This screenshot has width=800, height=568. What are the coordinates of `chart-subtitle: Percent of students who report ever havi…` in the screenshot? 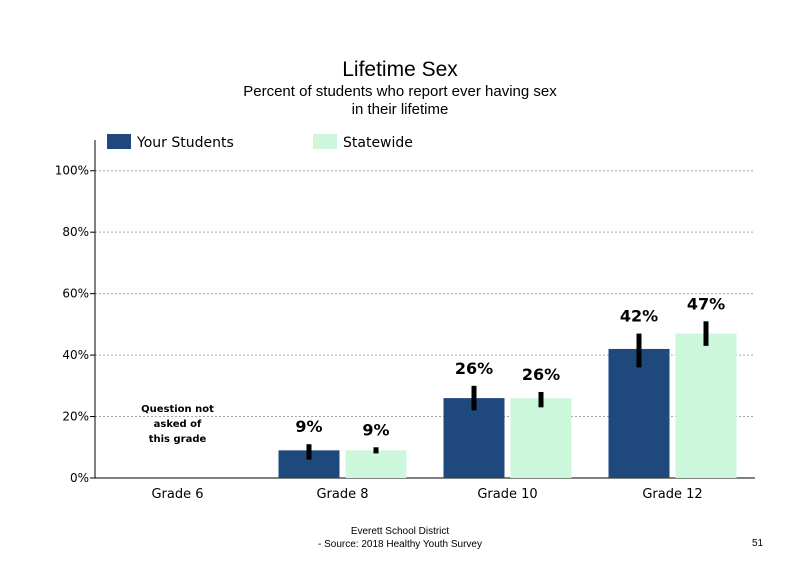 It's located at (400, 101).